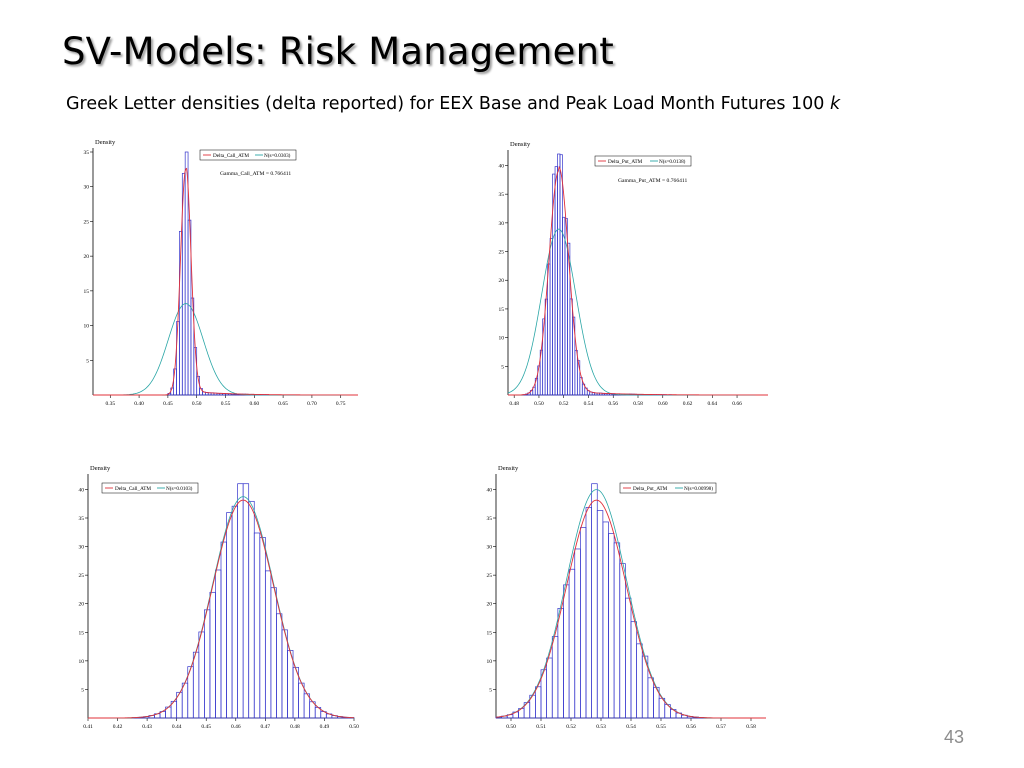  What do you see at coordinates (650, 489) in the screenshot?
I see `legend-label-series: Delta_Put_ATM` at bounding box center [650, 489].